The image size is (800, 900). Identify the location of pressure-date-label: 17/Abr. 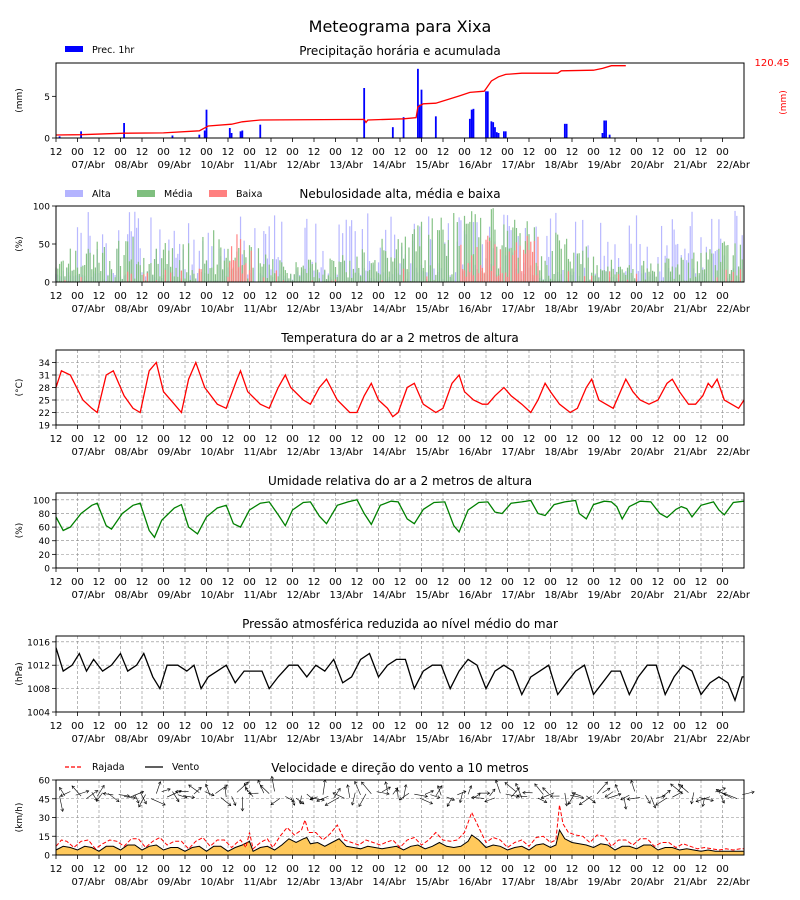
(519, 739).